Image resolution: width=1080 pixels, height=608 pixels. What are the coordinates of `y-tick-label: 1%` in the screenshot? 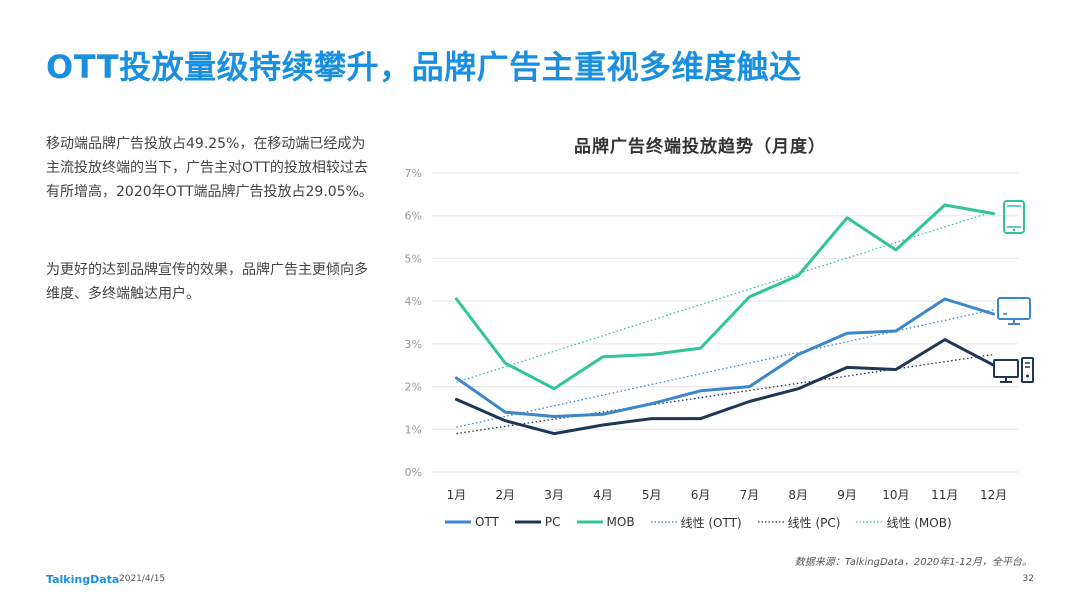 It's located at (413, 429).